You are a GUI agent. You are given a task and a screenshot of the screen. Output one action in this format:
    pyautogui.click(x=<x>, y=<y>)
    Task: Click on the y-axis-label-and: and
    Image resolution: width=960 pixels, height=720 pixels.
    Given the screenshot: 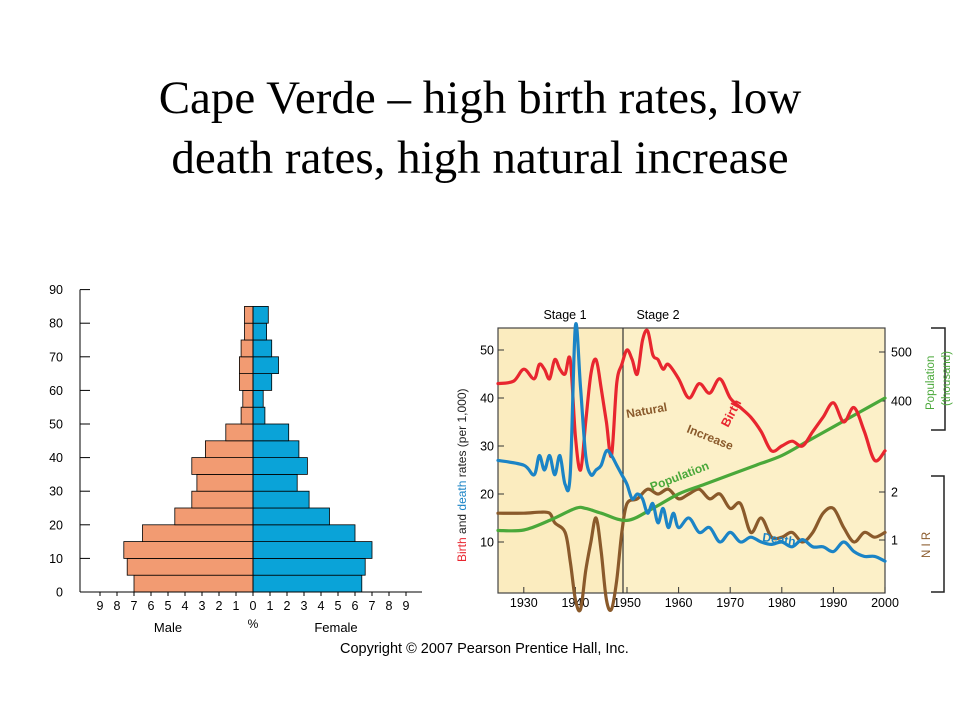 What is the action you would take?
    pyautogui.click(x=462, y=524)
    